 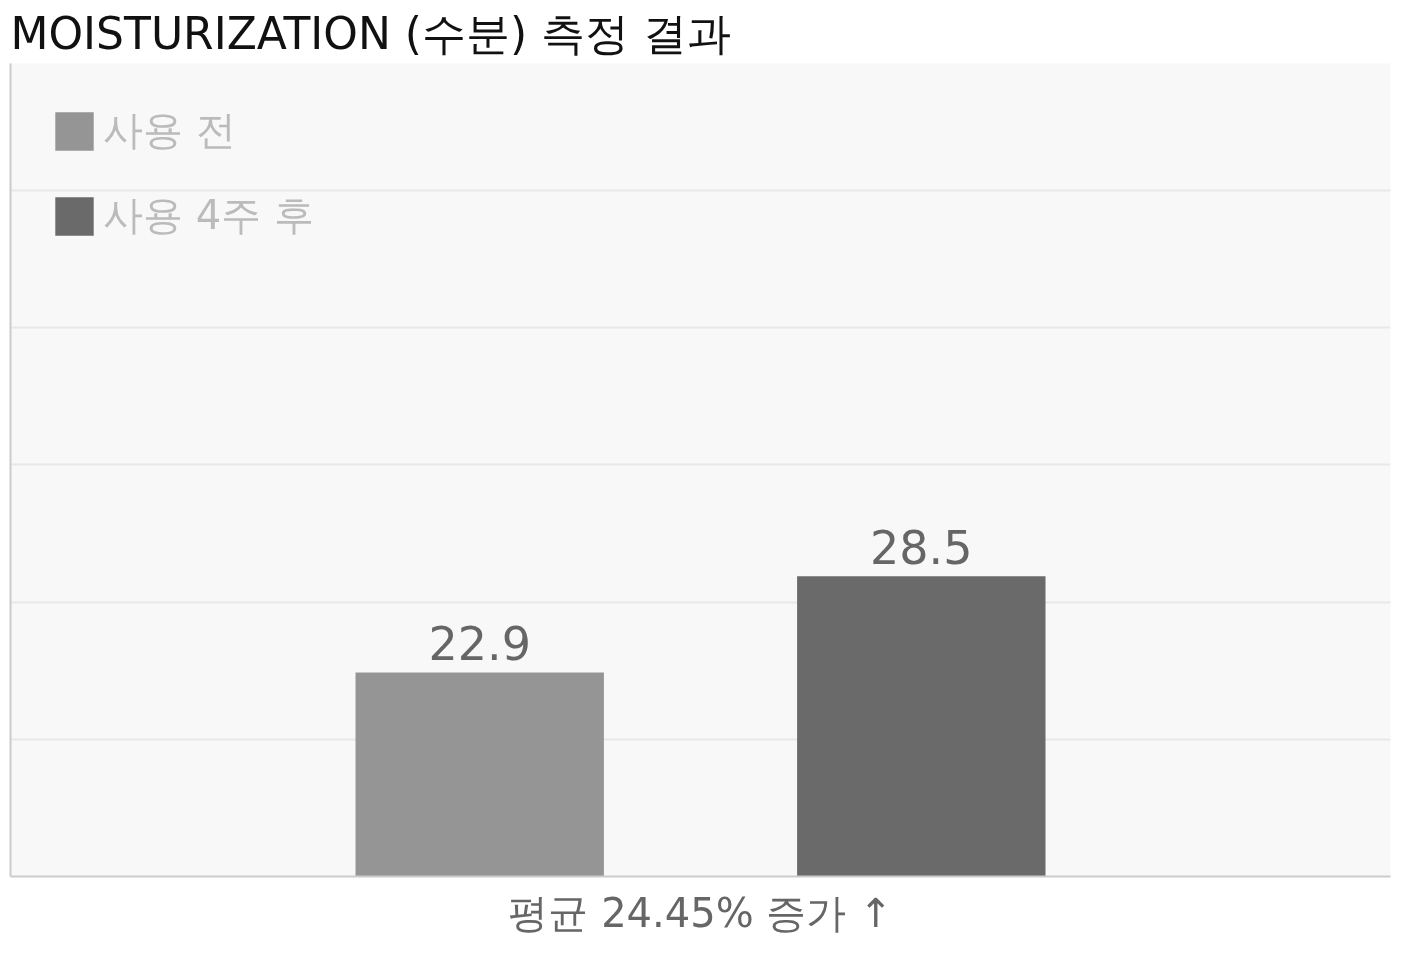 What do you see at coordinates (479, 644) in the screenshot?
I see `data-label: 22.9` at bounding box center [479, 644].